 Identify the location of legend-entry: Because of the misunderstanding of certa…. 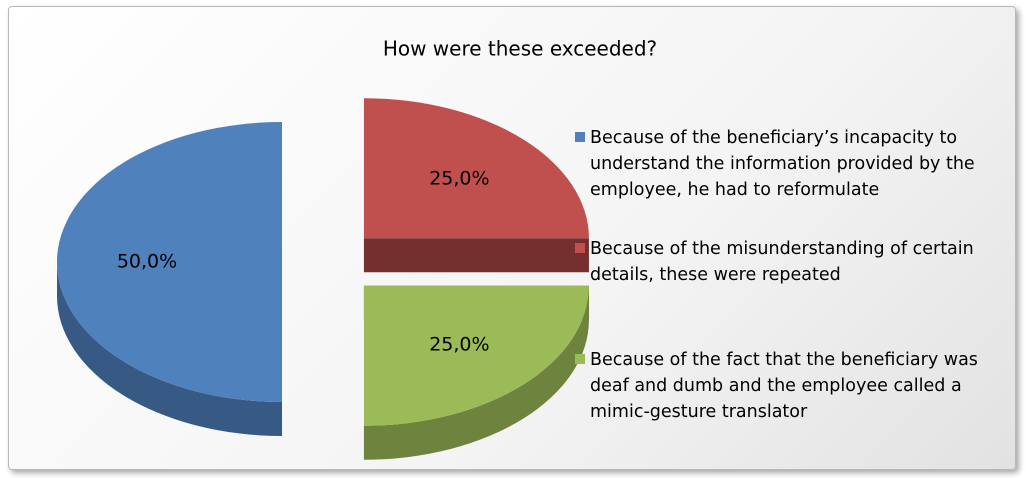
(797, 262).